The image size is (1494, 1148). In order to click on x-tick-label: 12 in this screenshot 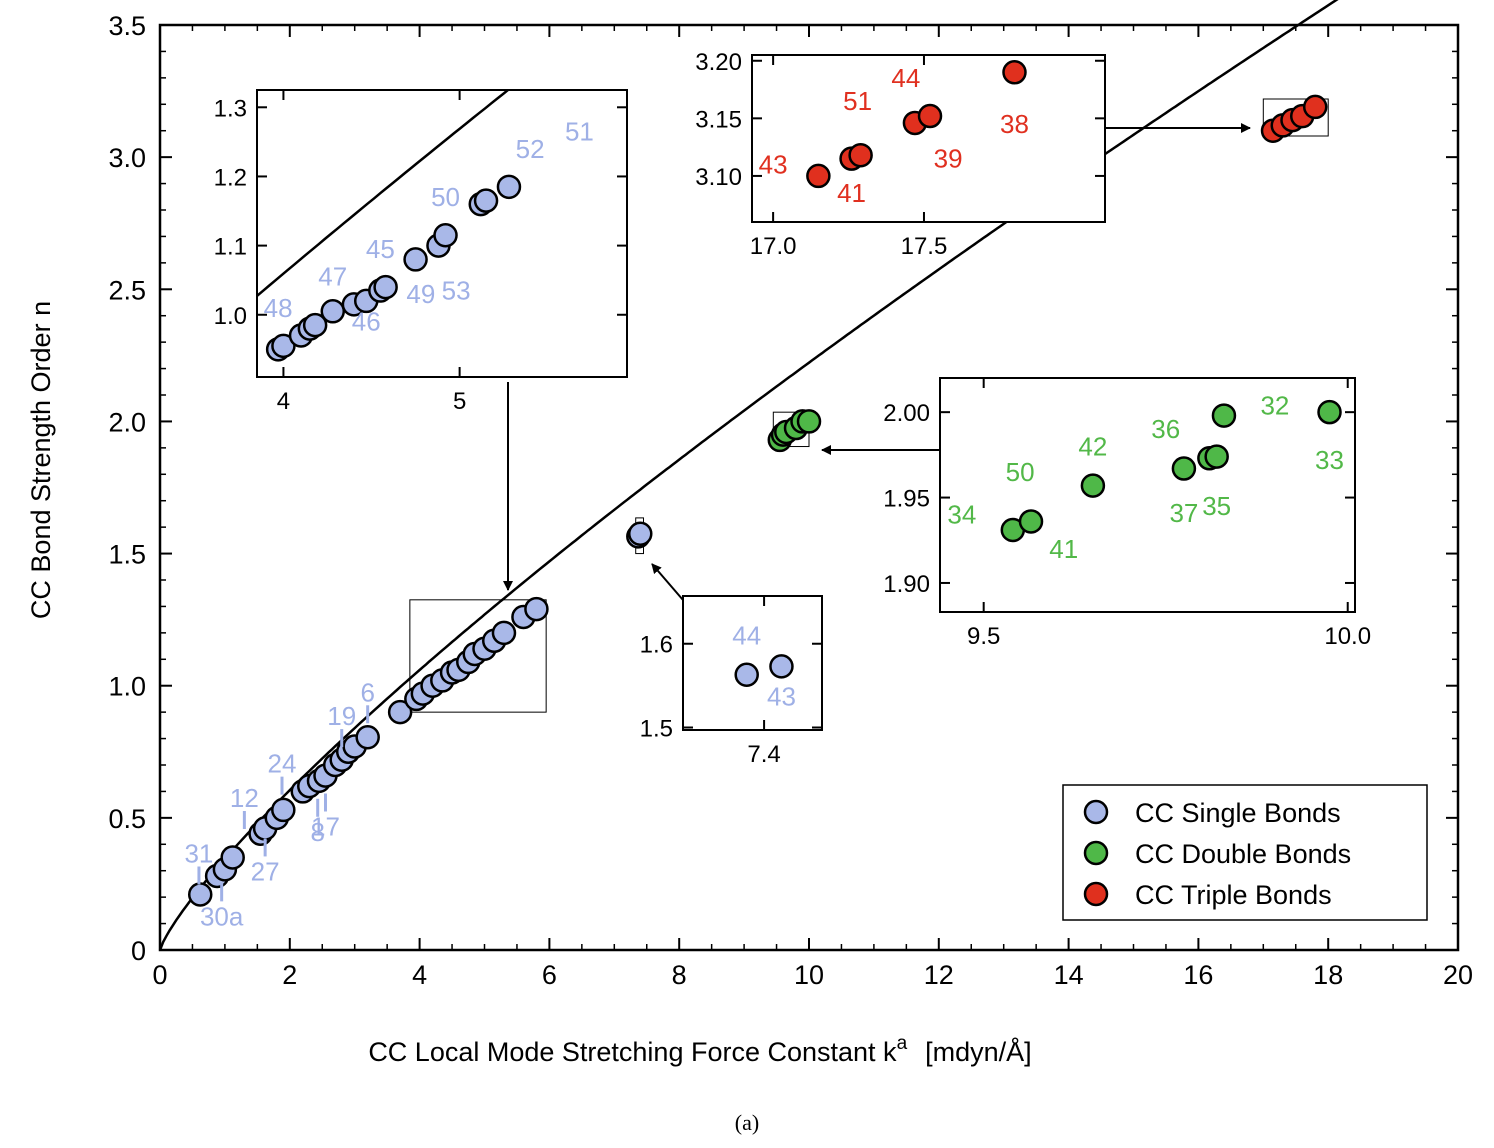, I will do `click(939, 975)`.